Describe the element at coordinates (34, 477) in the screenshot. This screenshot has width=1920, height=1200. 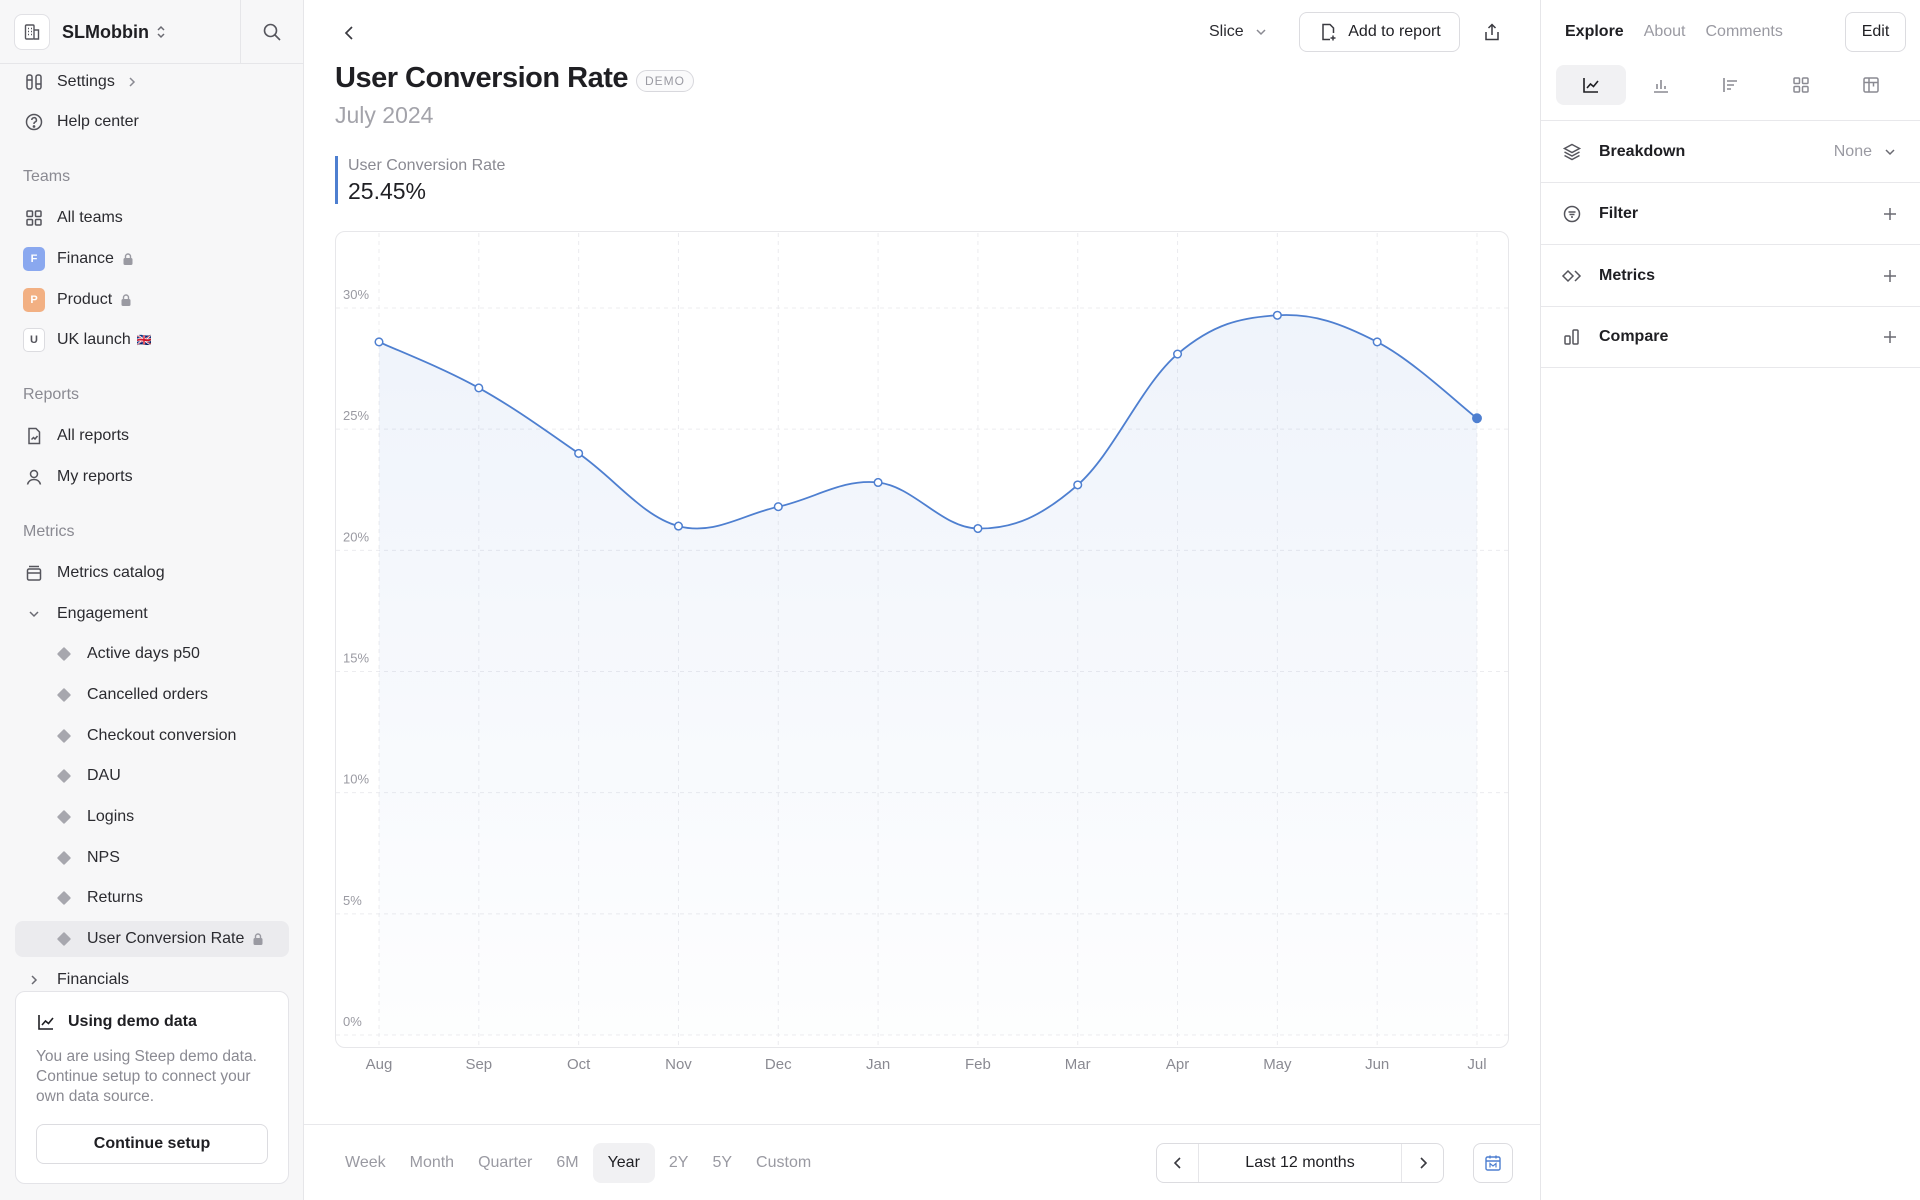
I see `user-icon` at that location.